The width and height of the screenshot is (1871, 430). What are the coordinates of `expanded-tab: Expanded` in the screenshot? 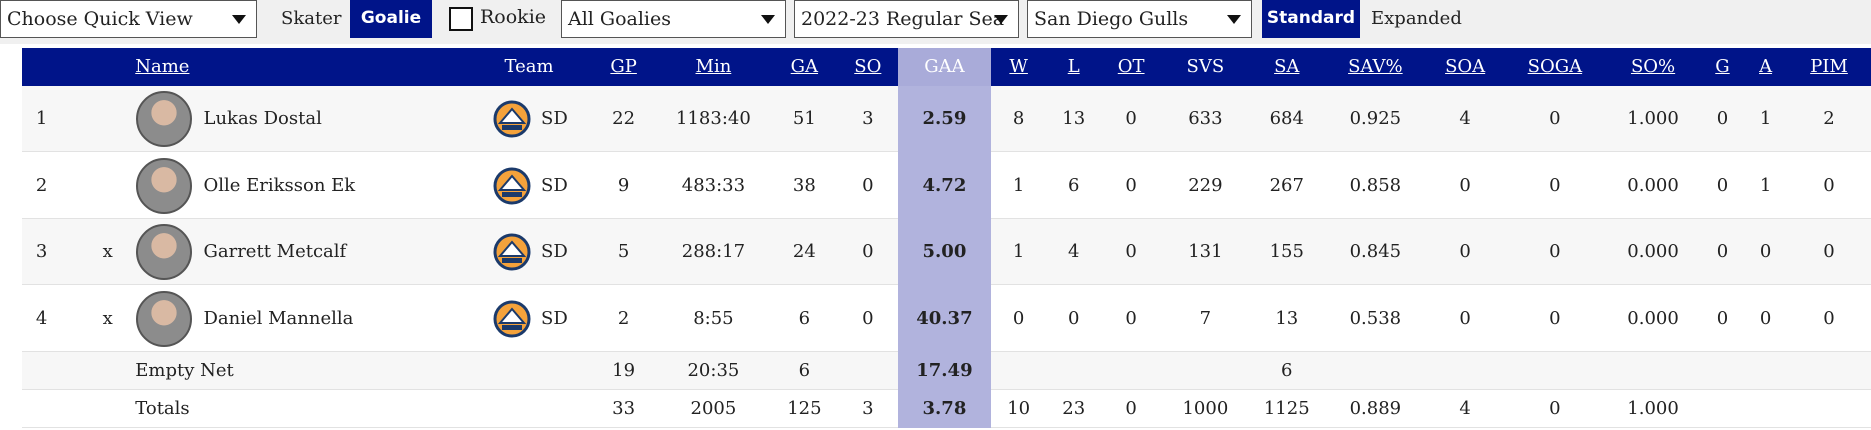 It's located at (1416, 18).